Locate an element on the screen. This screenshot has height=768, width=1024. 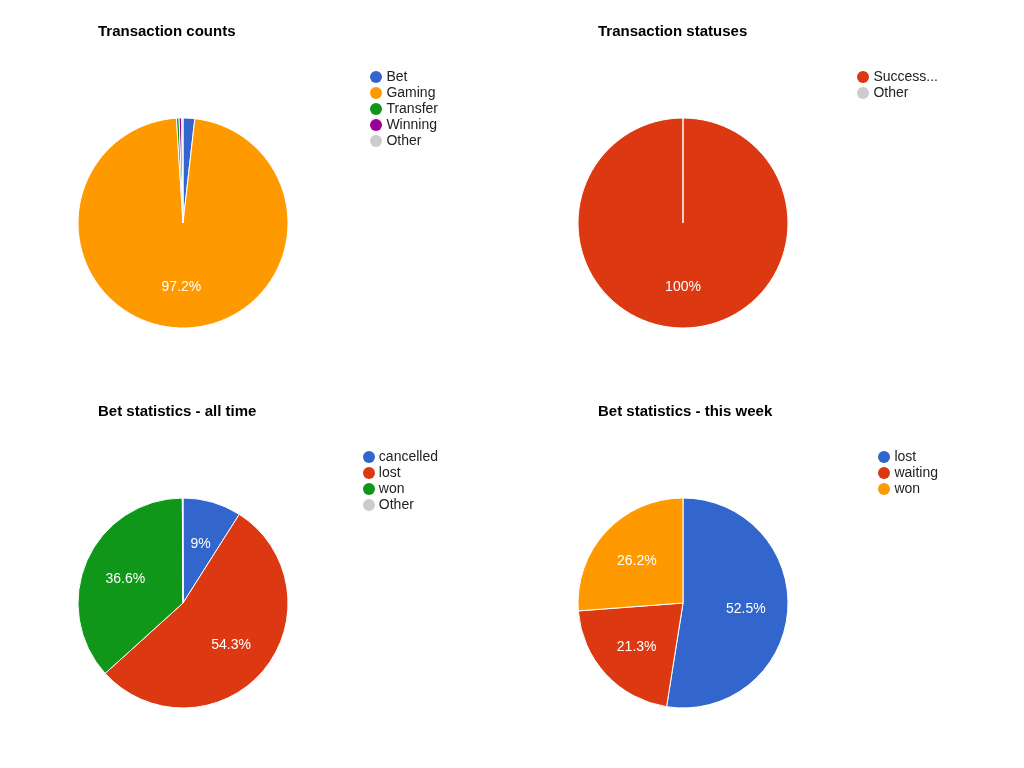
legend-label: cancelled is located at coordinates (408, 456).